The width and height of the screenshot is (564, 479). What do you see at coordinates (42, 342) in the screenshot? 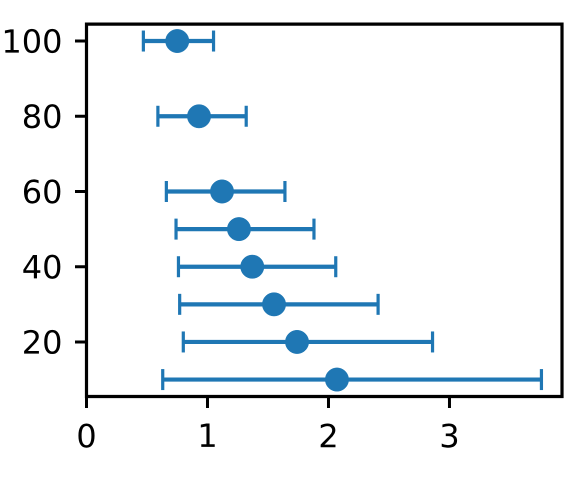
I see `y-tick-label: 20` at bounding box center [42, 342].